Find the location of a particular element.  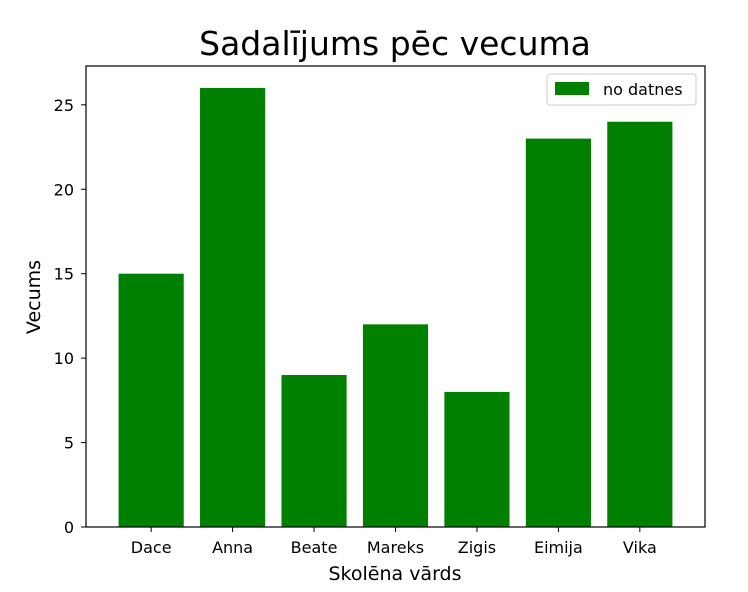

bar-anna is located at coordinates (233, 307).